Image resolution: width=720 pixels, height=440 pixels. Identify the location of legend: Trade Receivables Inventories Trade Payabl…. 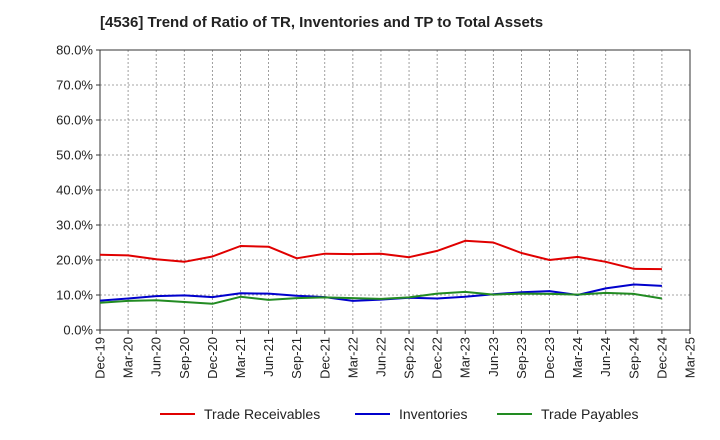
(399, 414).